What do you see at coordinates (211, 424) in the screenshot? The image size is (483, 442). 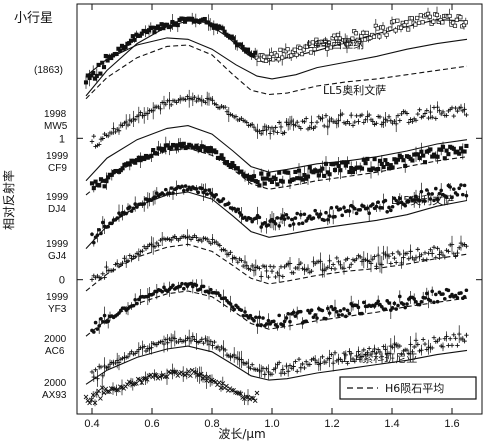 I see `x-tick-label: 0.8` at bounding box center [211, 424].